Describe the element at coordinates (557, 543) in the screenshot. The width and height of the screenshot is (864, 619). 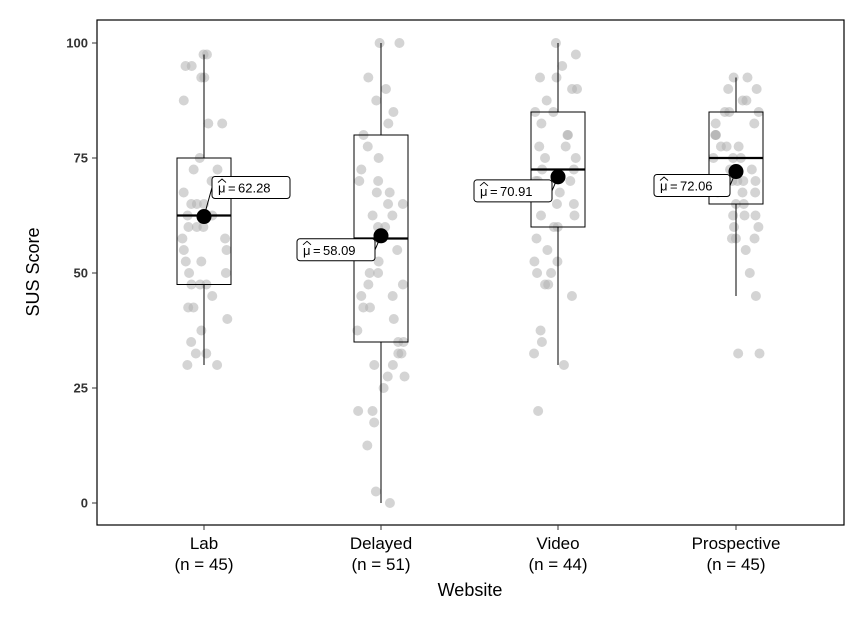
I see `x-tick-label-video: Video` at that location.